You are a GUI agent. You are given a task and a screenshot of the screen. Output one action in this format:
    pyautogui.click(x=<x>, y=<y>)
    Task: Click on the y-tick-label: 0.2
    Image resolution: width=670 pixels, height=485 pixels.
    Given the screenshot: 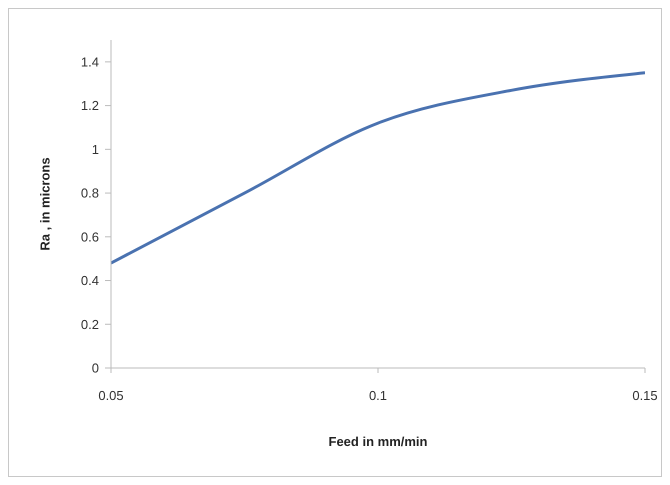 What is the action you would take?
    pyautogui.click(x=89, y=324)
    